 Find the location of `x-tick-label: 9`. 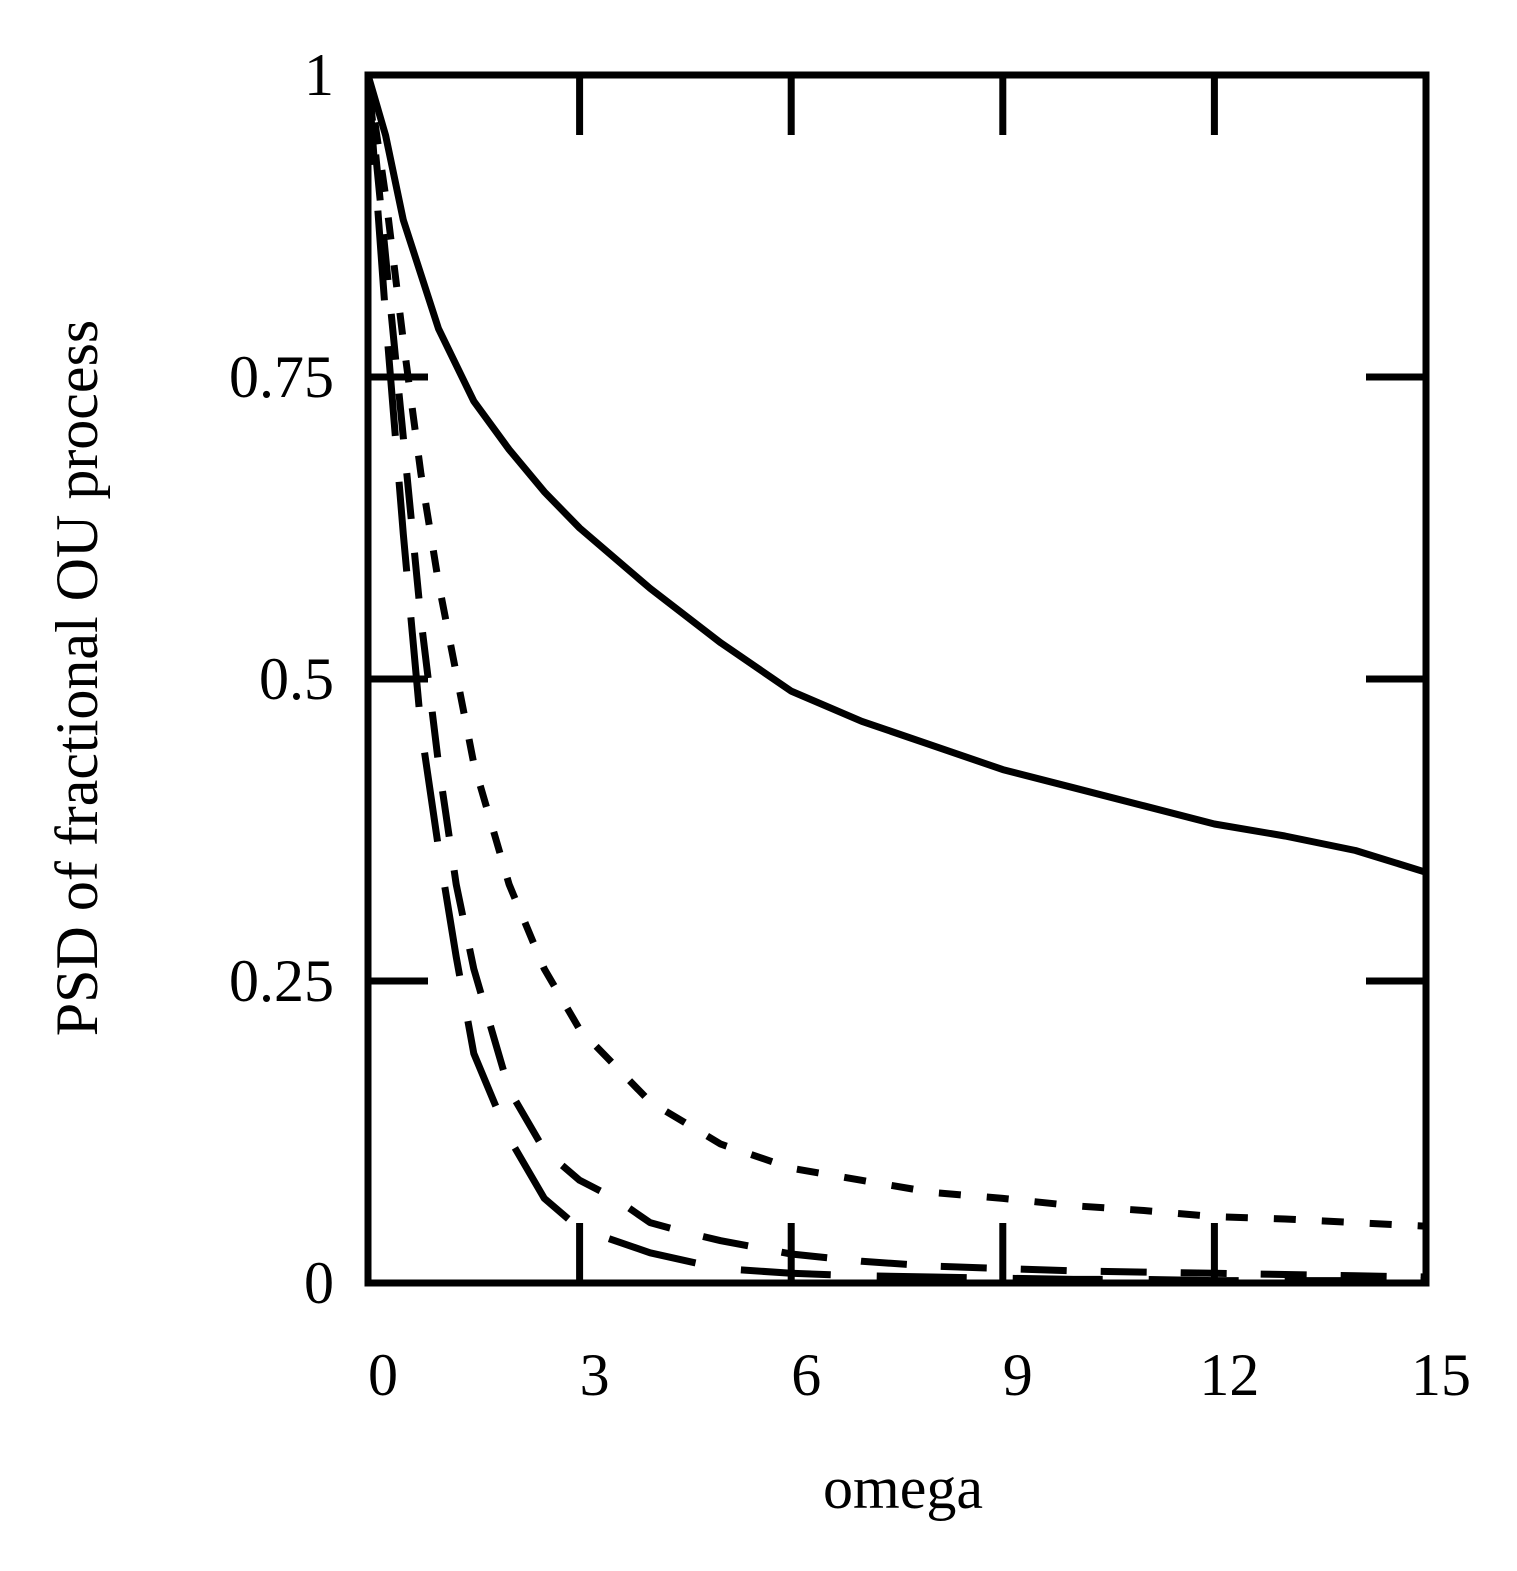

x-tick-label: 9 is located at coordinates (1018, 1375).